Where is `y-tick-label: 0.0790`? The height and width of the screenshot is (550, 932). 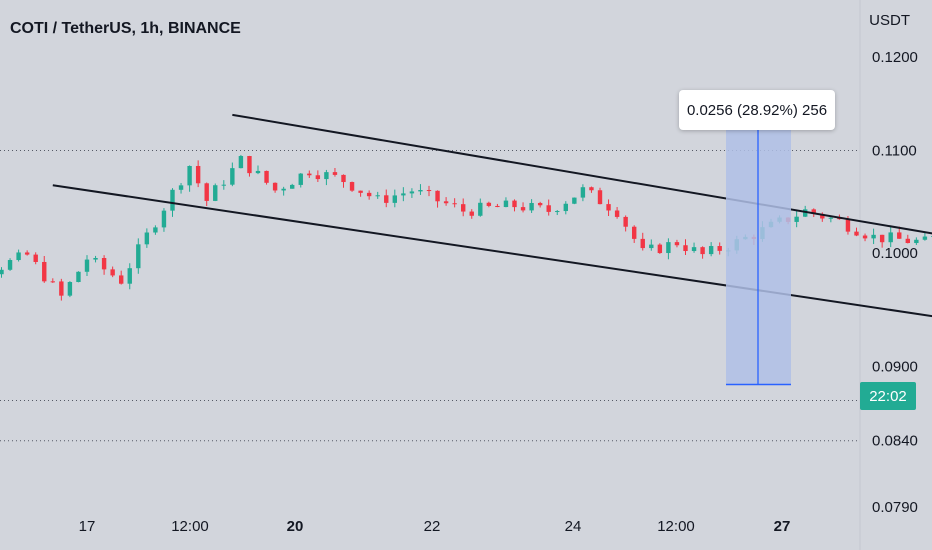 y-tick-label: 0.0790 is located at coordinates (895, 507).